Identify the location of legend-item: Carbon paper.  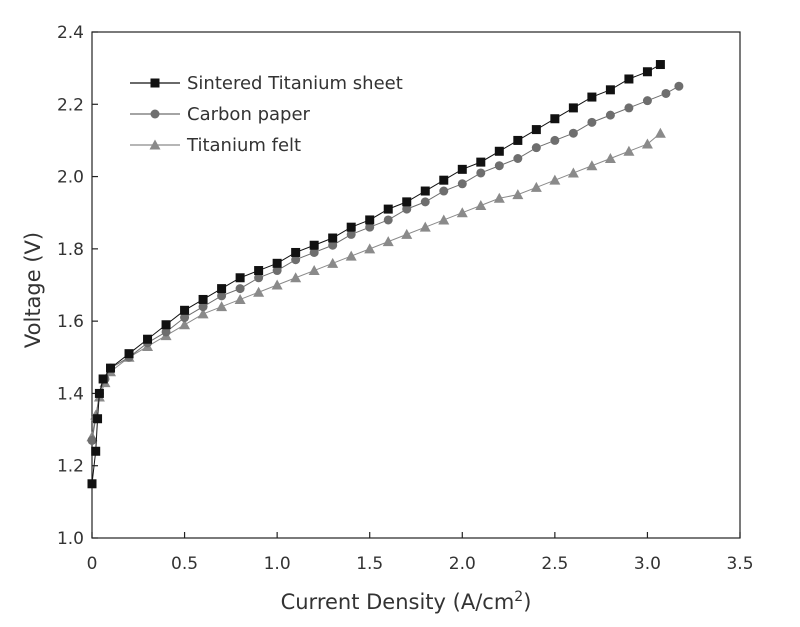
(220, 114).